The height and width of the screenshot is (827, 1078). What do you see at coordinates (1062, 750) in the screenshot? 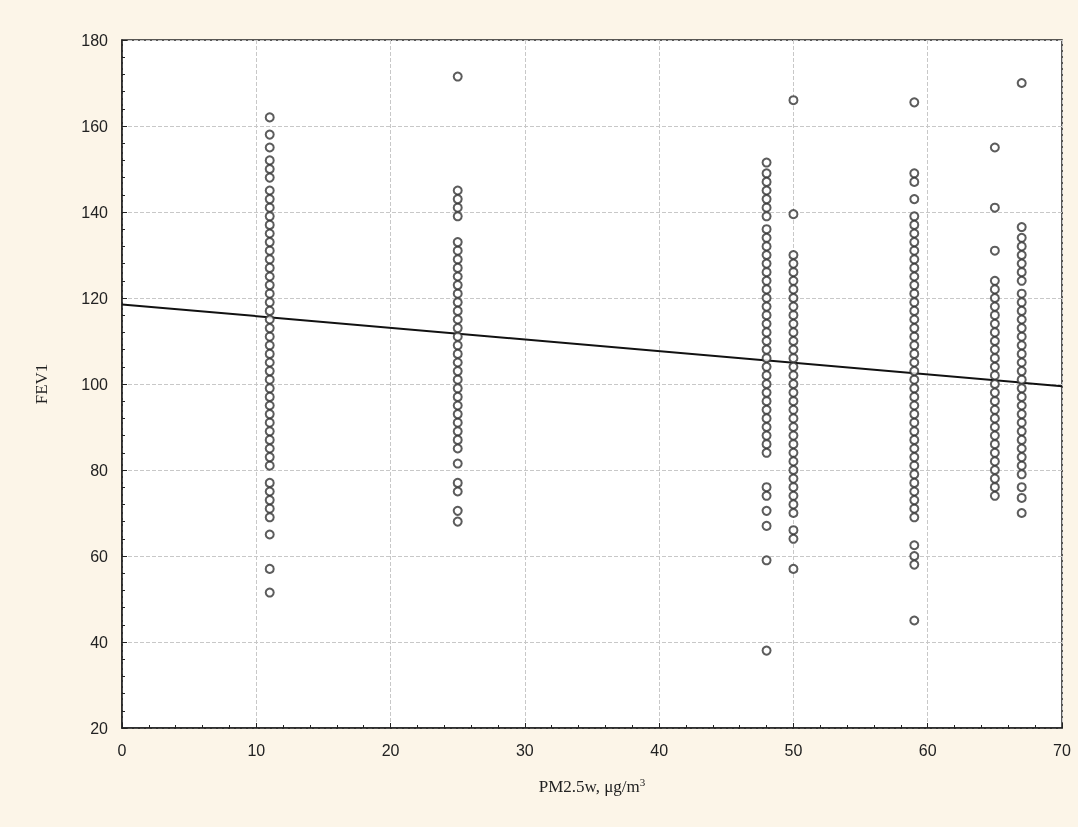
I see `x-tick-label: 70` at bounding box center [1062, 750].